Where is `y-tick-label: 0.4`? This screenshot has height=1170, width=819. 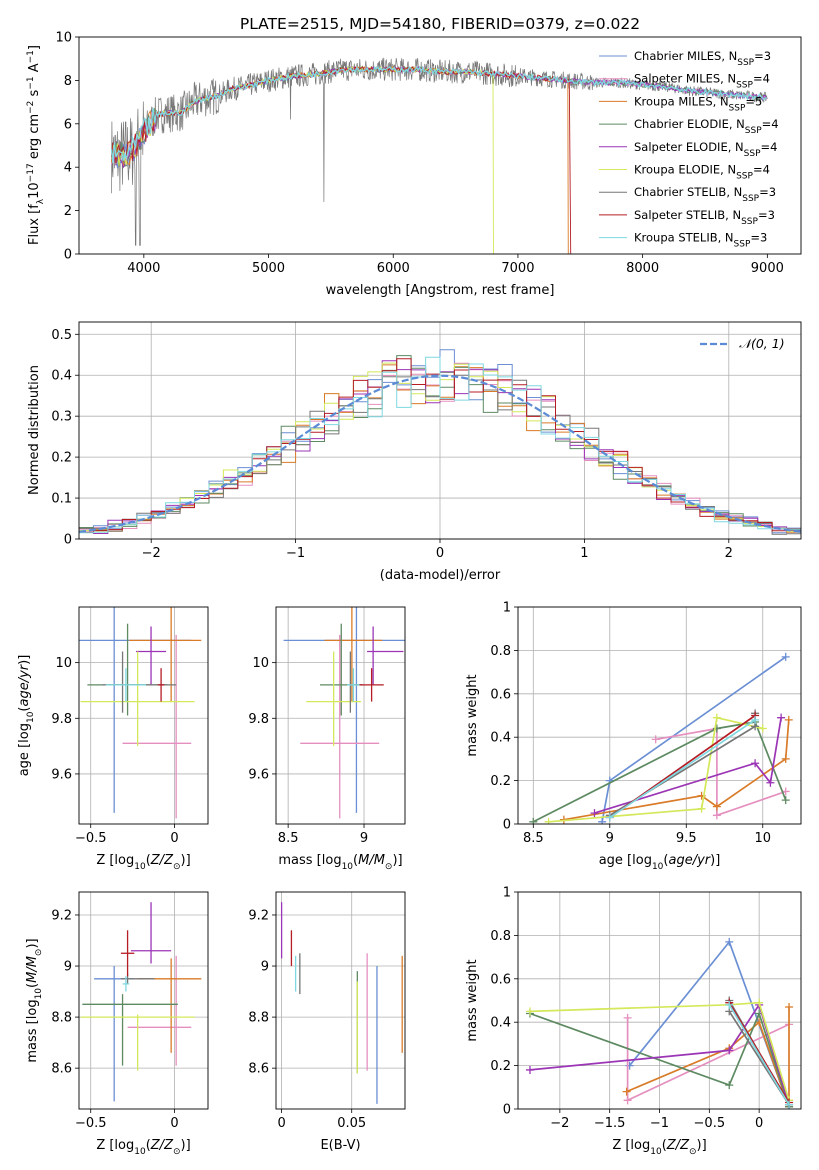 y-tick-label: 0.4 is located at coordinates (61, 376).